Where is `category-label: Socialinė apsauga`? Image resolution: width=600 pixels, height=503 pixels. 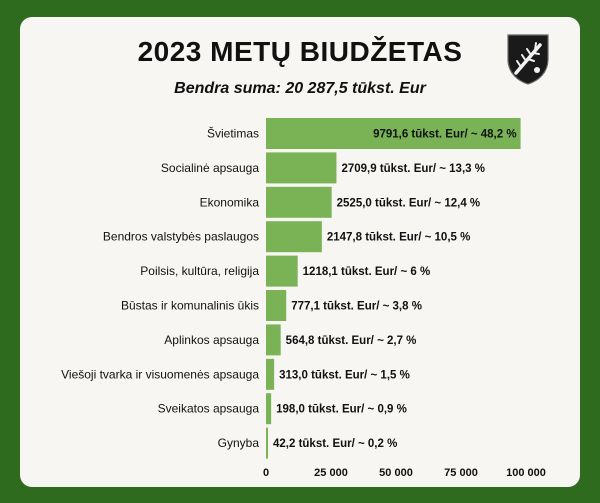
category-label: Socialinė apsauga is located at coordinates (210, 168).